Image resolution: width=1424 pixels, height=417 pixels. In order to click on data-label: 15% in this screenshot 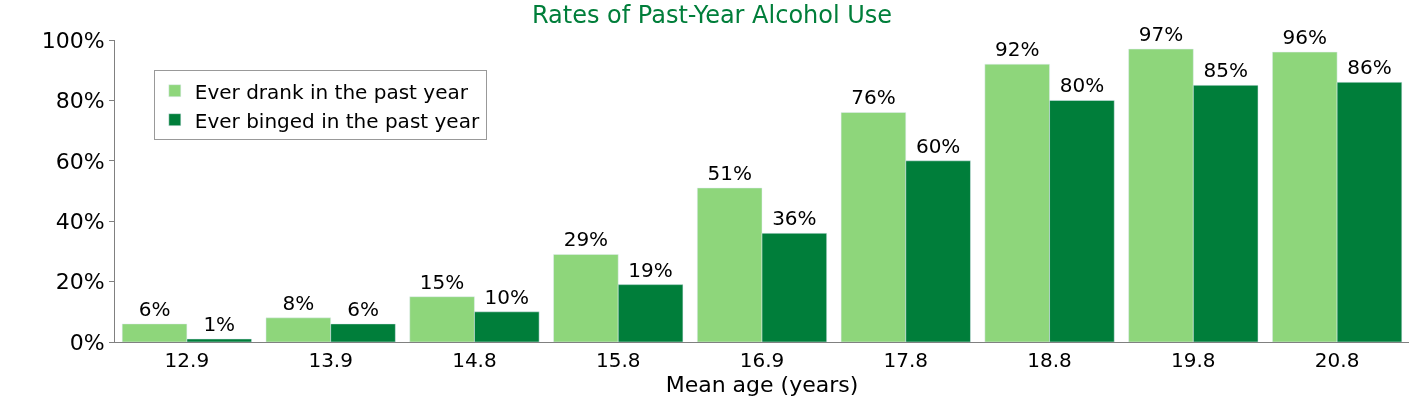, I will do `click(442, 281)`.